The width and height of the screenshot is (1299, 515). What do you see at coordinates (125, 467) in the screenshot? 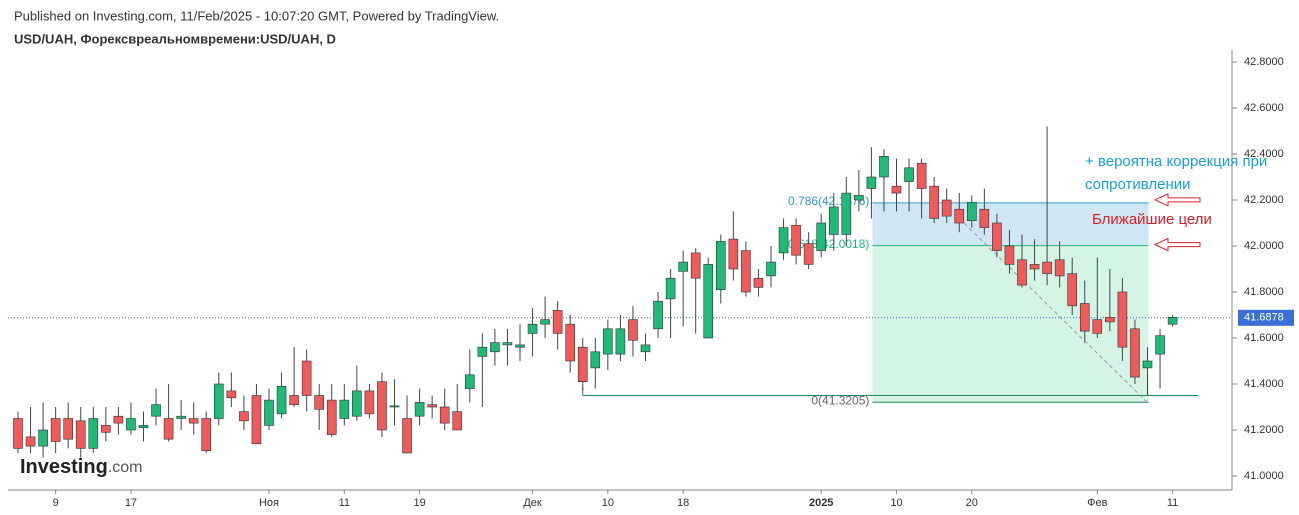
I see `logo-suffix: .com` at bounding box center [125, 467].